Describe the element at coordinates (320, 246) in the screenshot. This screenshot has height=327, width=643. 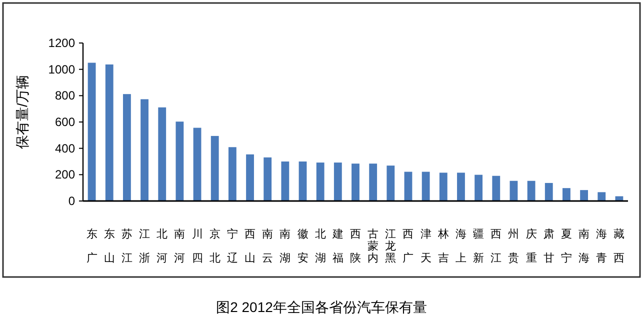
I see `x-tick-label: 湖北` at that location.